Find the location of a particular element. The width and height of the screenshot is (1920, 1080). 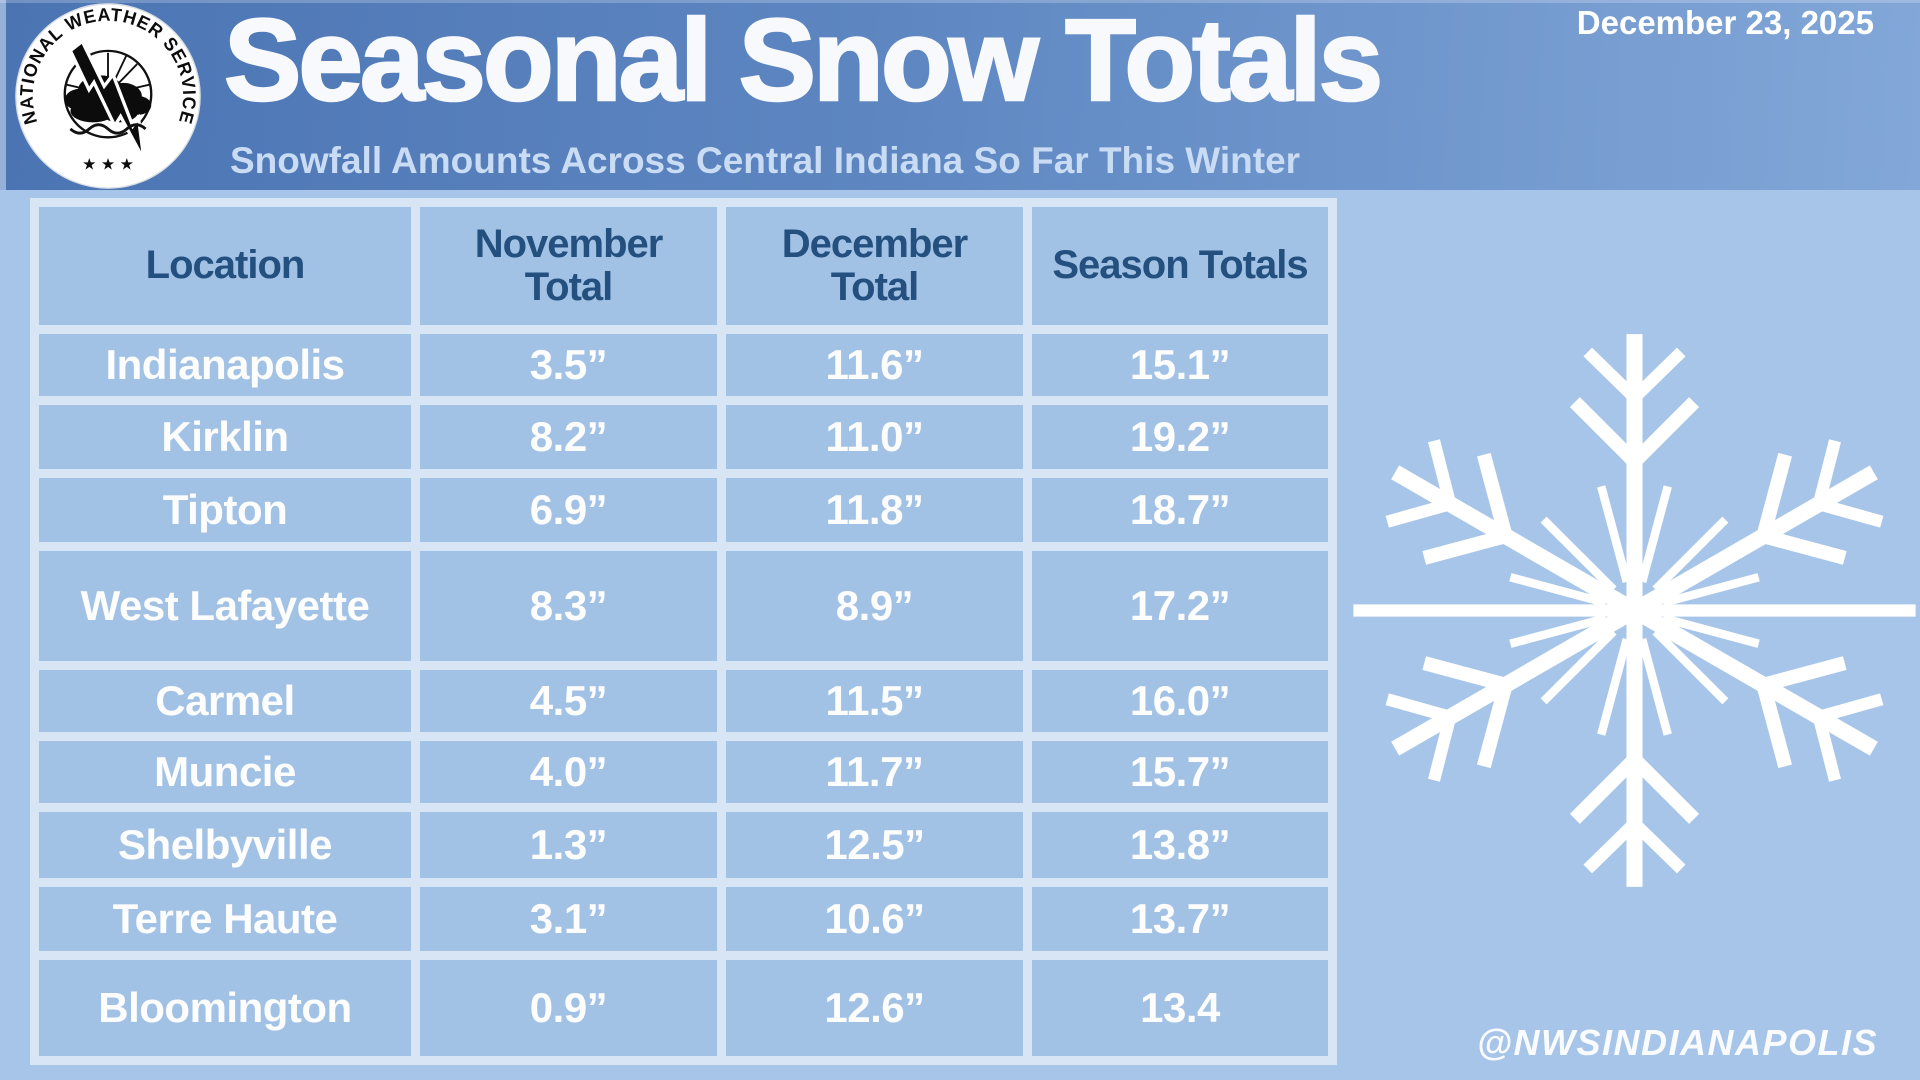

logo-lightning-icon is located at coordinates (107, 99).